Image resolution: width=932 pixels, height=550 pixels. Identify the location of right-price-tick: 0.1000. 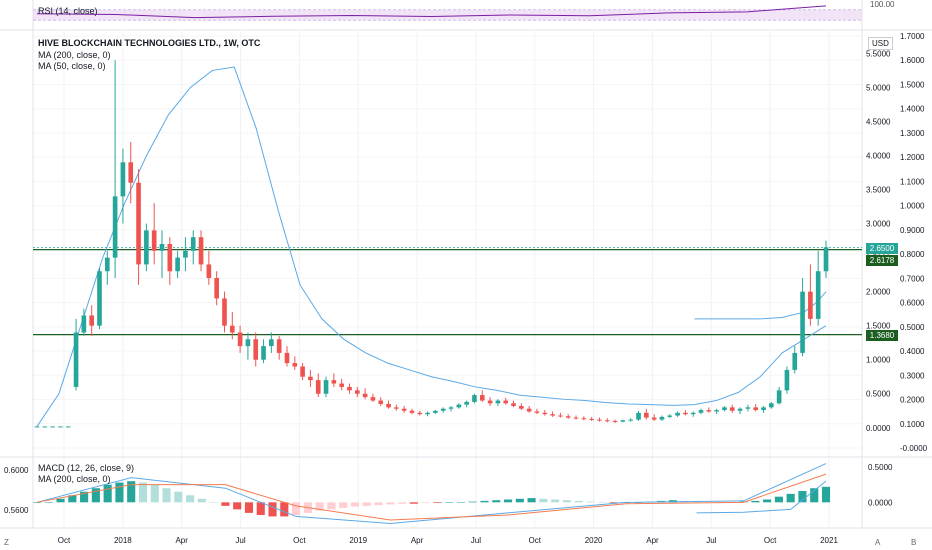
(912, 424).